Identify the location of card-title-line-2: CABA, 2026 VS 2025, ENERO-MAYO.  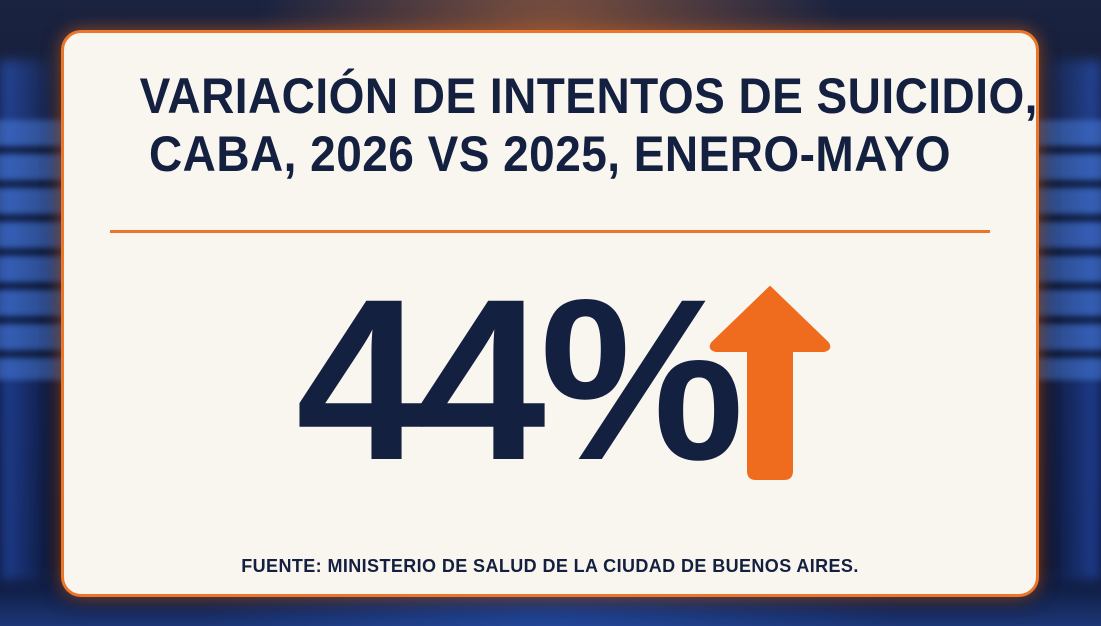
(550, 154).